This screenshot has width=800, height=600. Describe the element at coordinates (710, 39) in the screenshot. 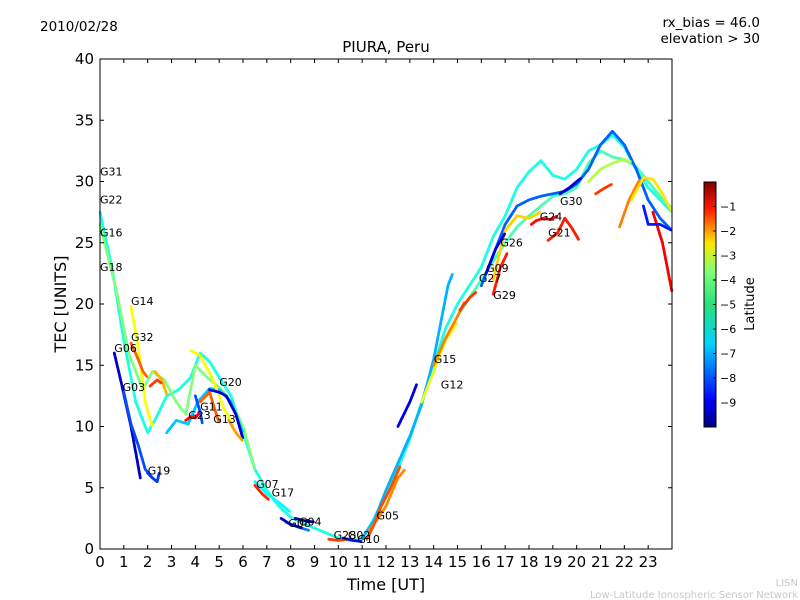

I see `elevation-label: elevation > 30` at that location.